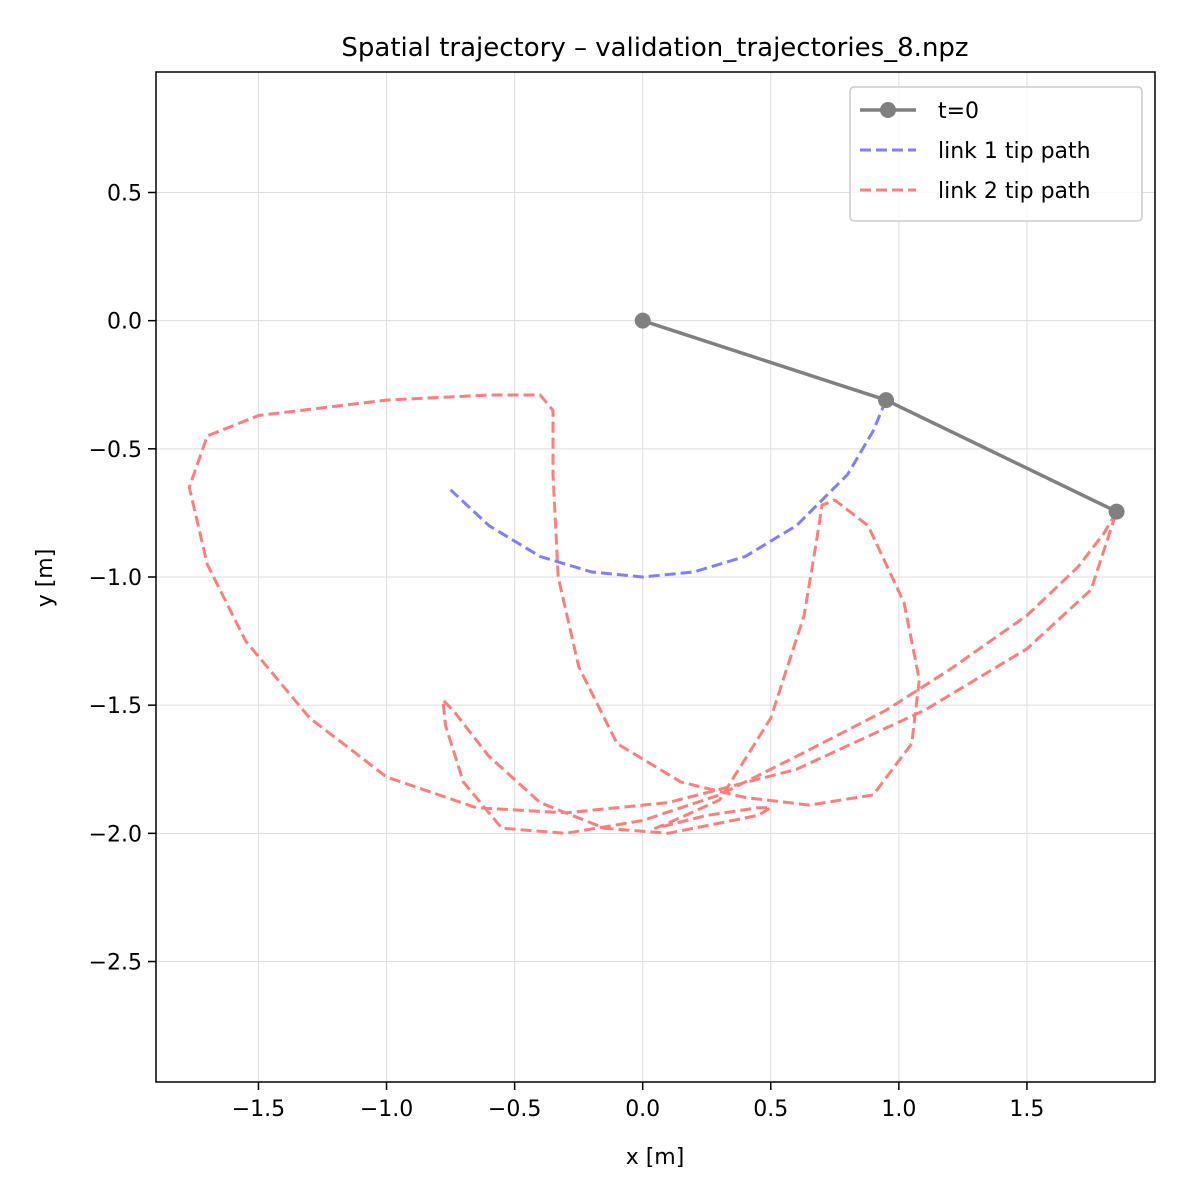 Image resolution: width=1200 pixels, height=1200 pixels. Describe the element at coordinates (888, 110) in the screenshot. I see `legend-entry-0-marker` at that location.